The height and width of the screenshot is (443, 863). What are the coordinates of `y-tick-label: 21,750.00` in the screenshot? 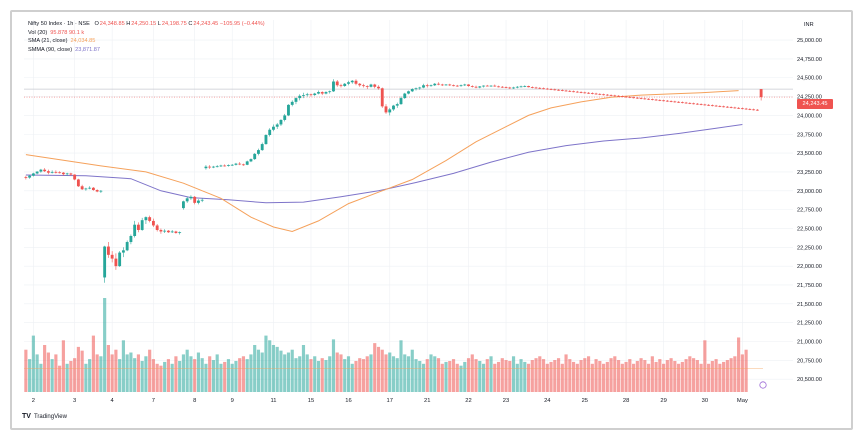 It's located at (809, 286).